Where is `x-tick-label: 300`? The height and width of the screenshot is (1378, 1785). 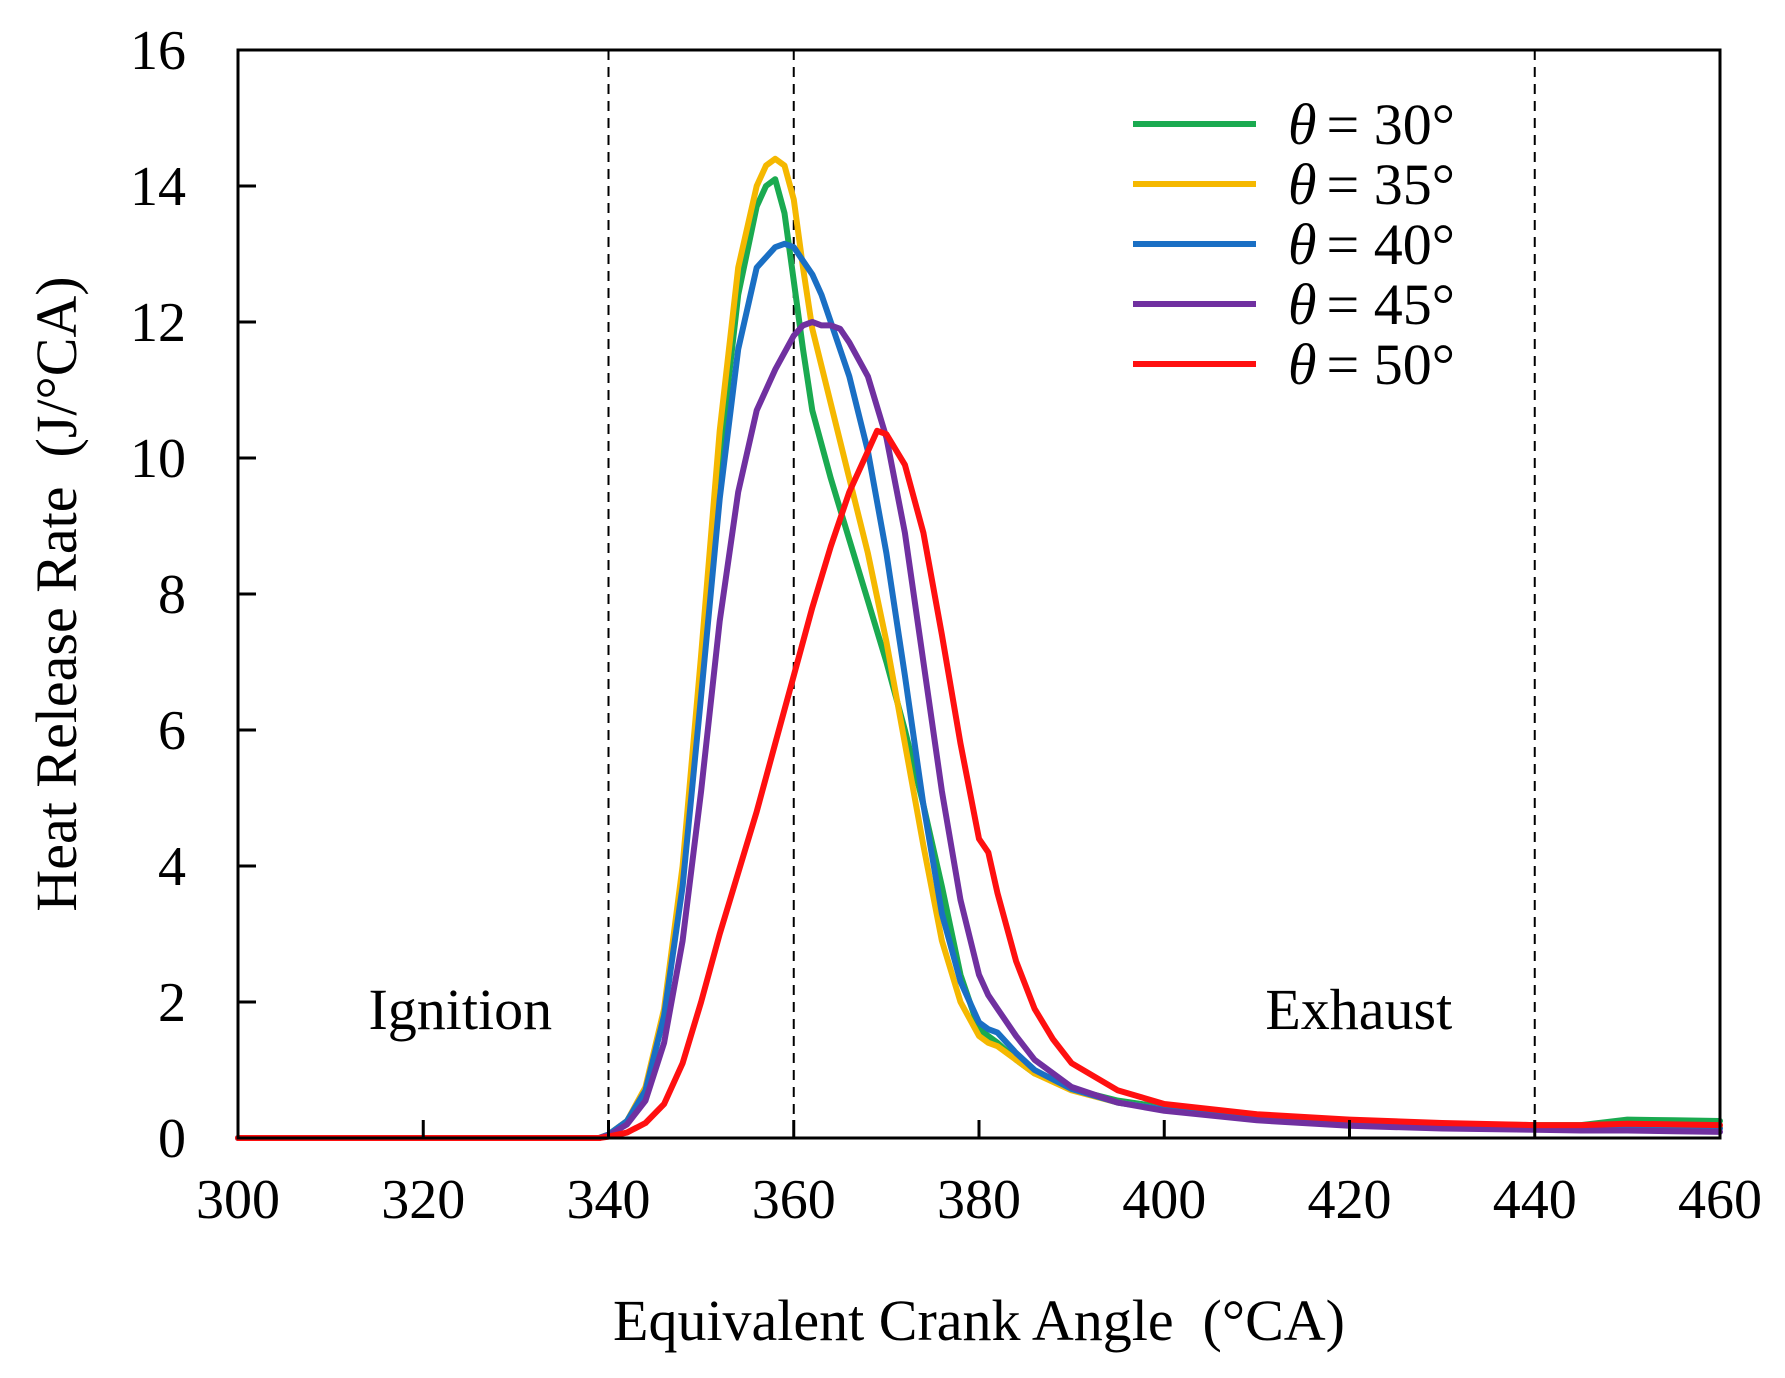
x-tick-label: 300 is located at coordinates (238, 1200).